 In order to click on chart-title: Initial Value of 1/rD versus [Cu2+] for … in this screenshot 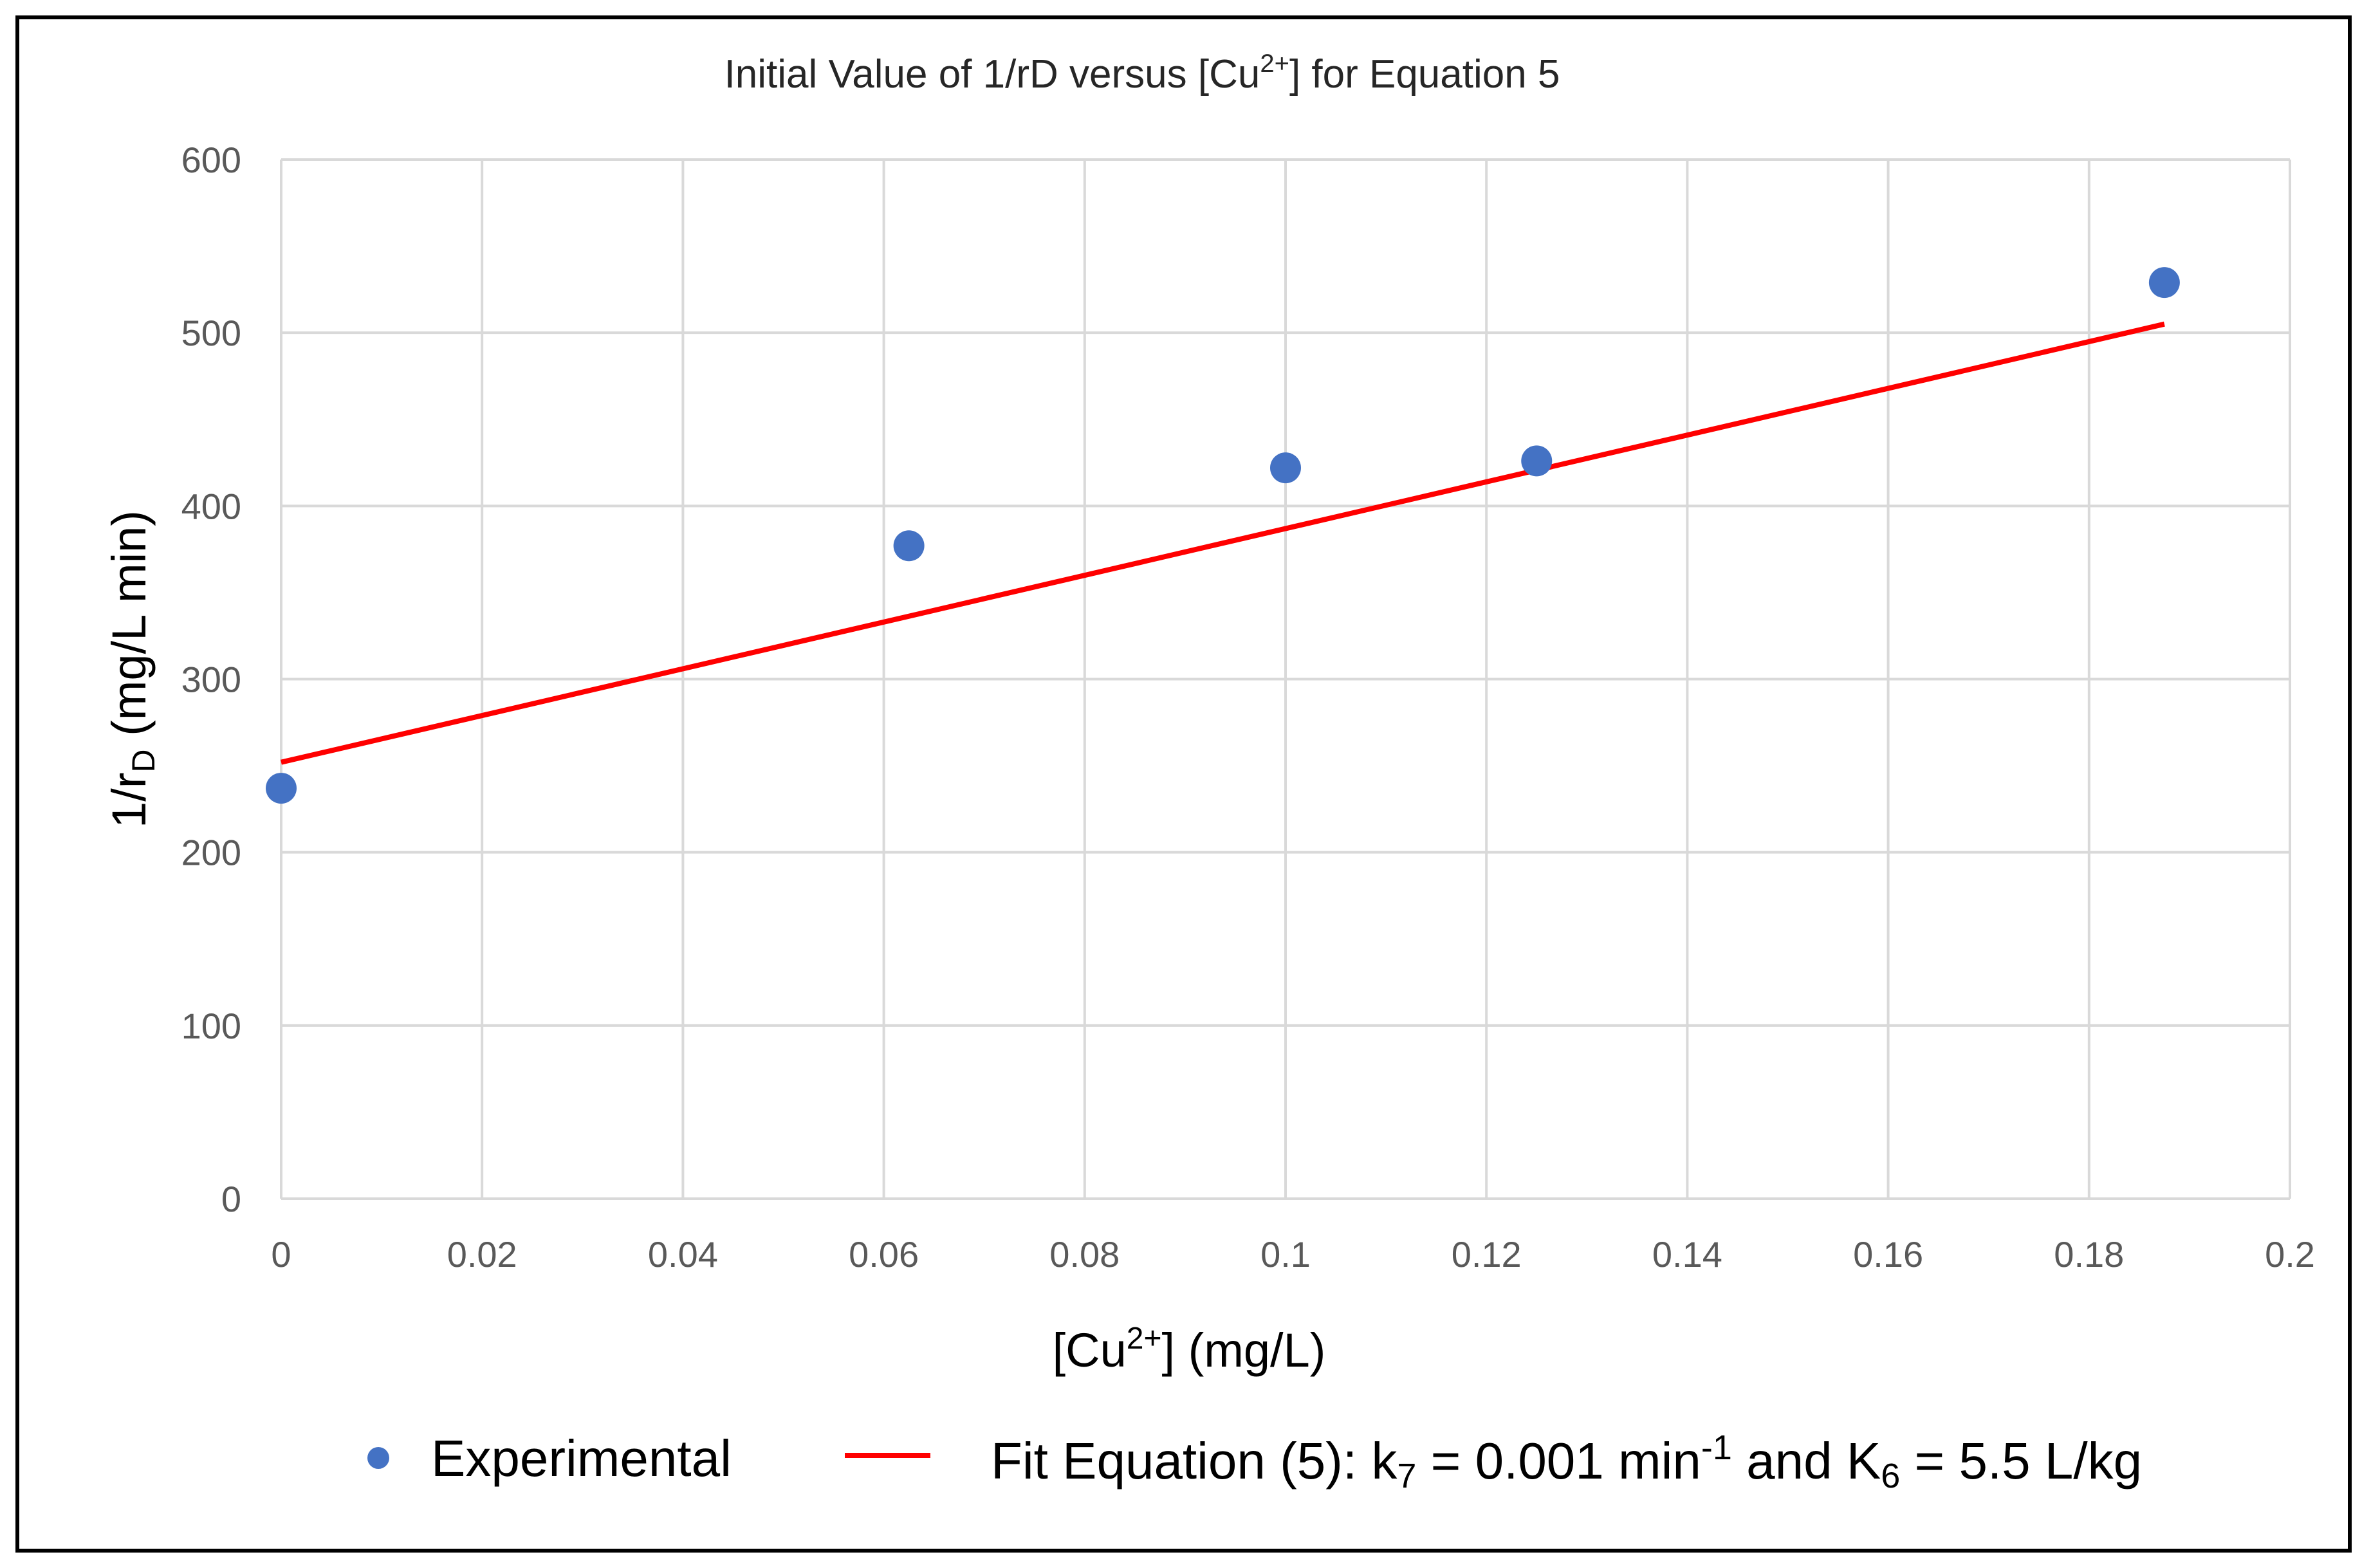, I will do `click(1142, 74)`.